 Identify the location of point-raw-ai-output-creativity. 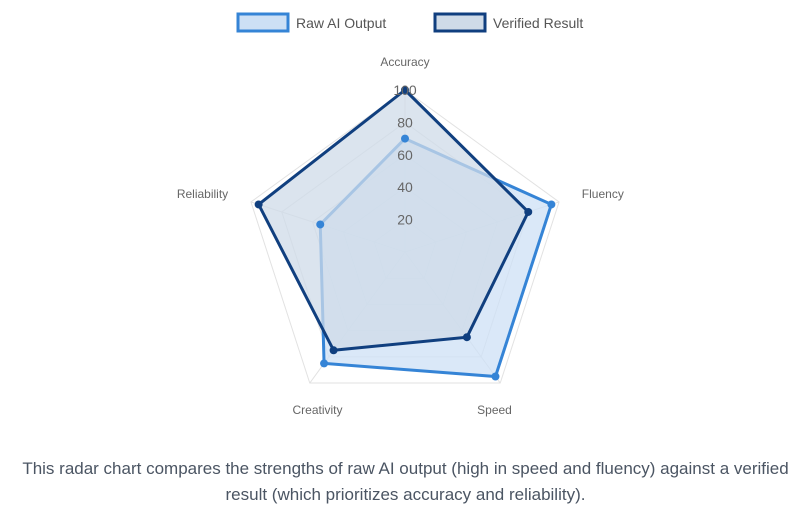
(324, 363).